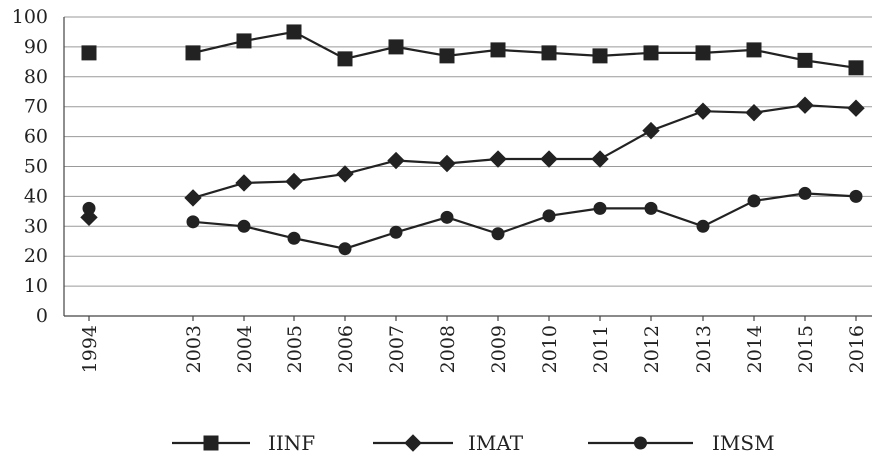 The width and height of the screenshot is (876, 457). What do you see at coordinates (295, 349) in the screenshot?
I see `x-tick-label: 2005` at bounding box center [295, 349].